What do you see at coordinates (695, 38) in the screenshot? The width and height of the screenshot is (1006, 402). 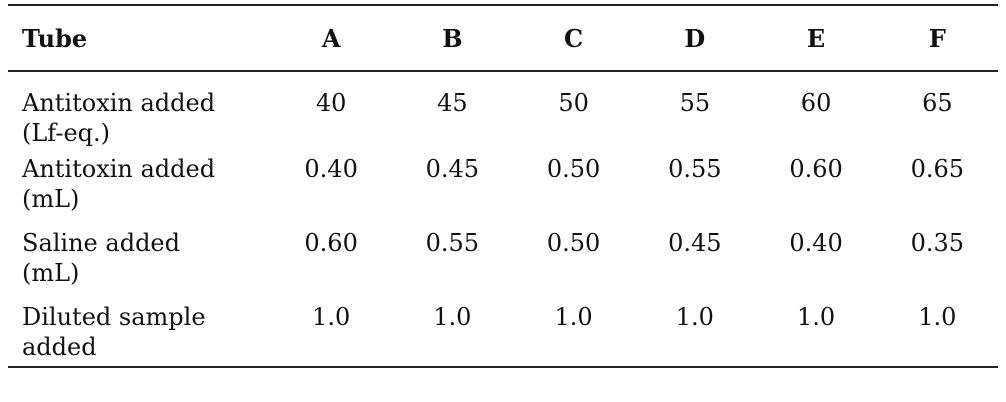 I see `header-cell-d: D` at bounding box center [695, 38].